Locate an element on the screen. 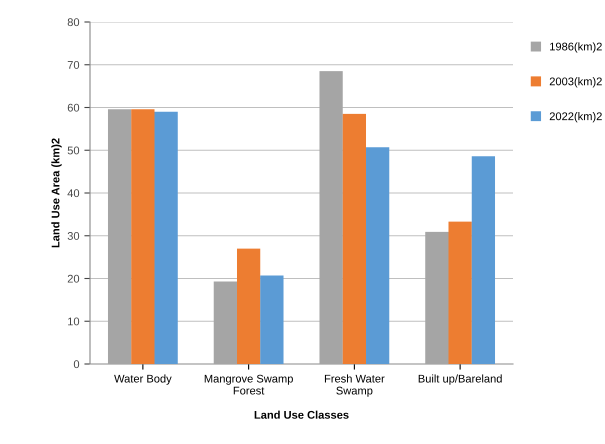 This screenshot has height=444, width=605. x-tick-label: Fresh Water Swamp is located at coordinates (354, 385).